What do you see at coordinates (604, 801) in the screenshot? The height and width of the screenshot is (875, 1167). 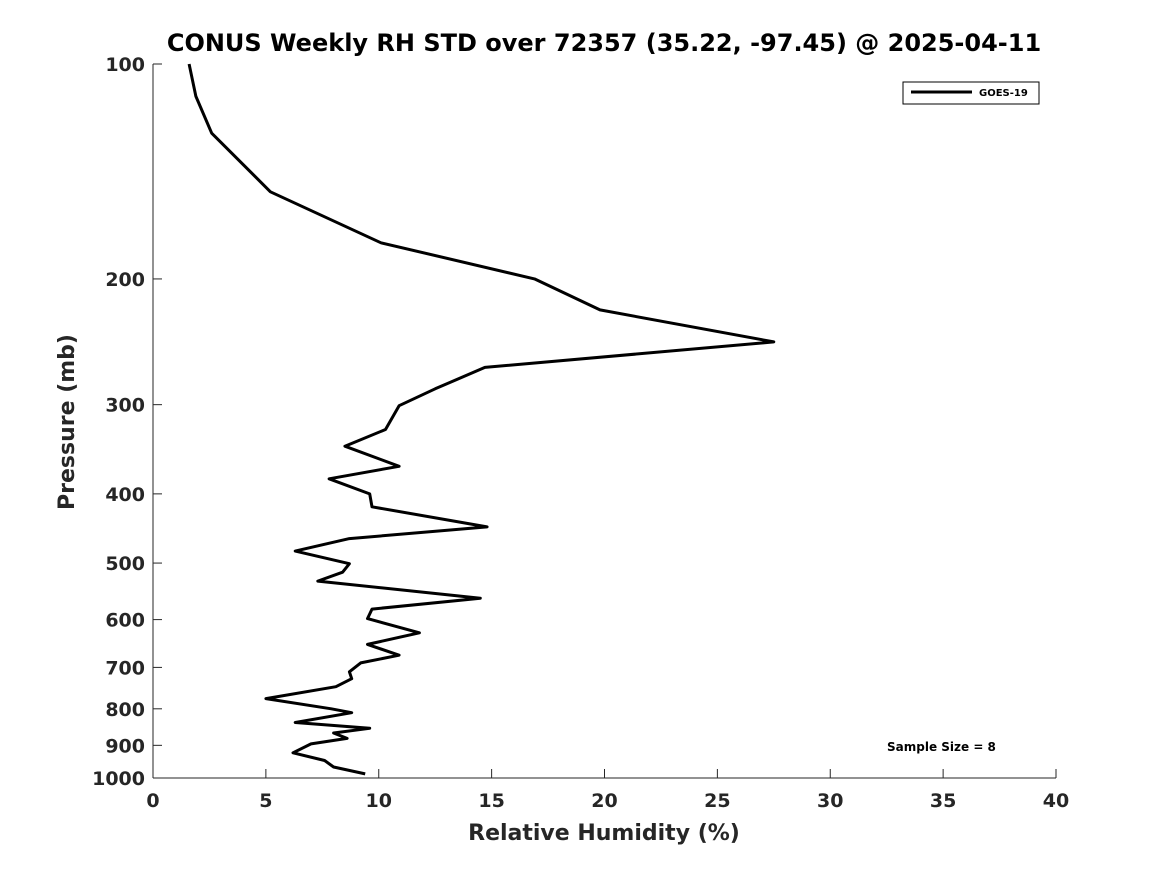 I see `x-tick-label: 20` at bounding box center [604, 801].